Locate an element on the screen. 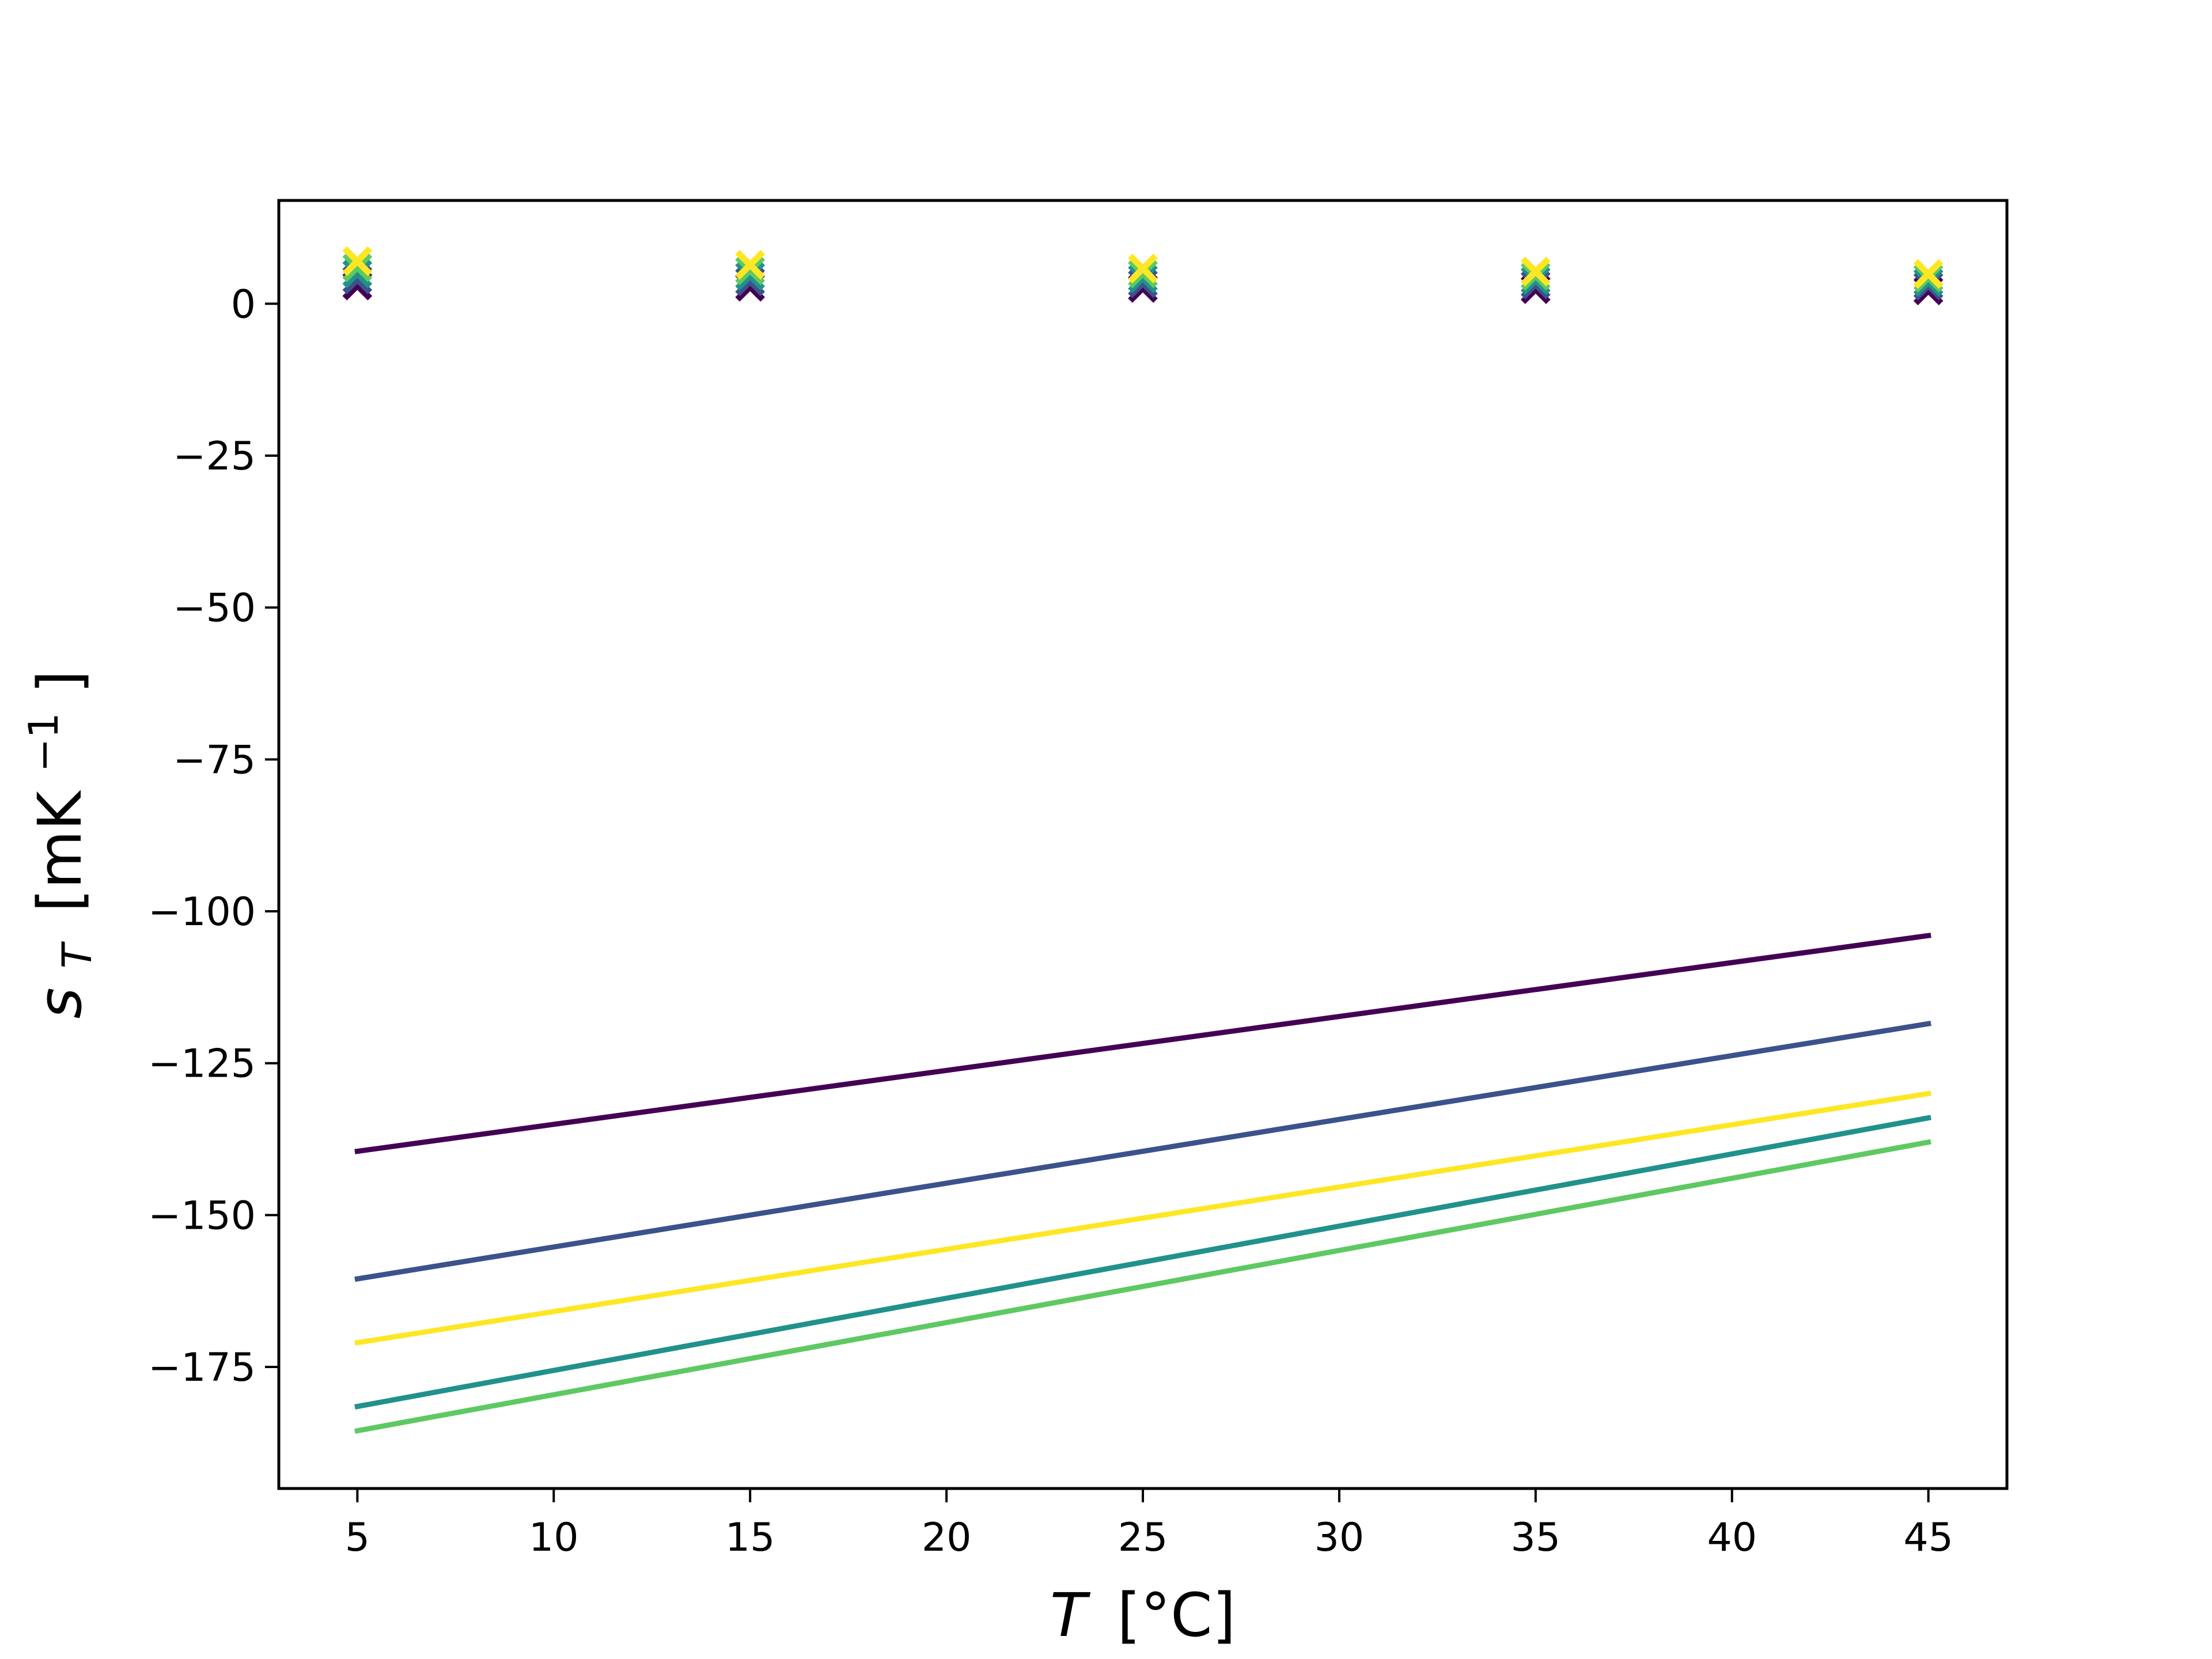 The width and height of the screenshot is (2212, 1659). series-4-line is located at coordinates (1142, 1286).